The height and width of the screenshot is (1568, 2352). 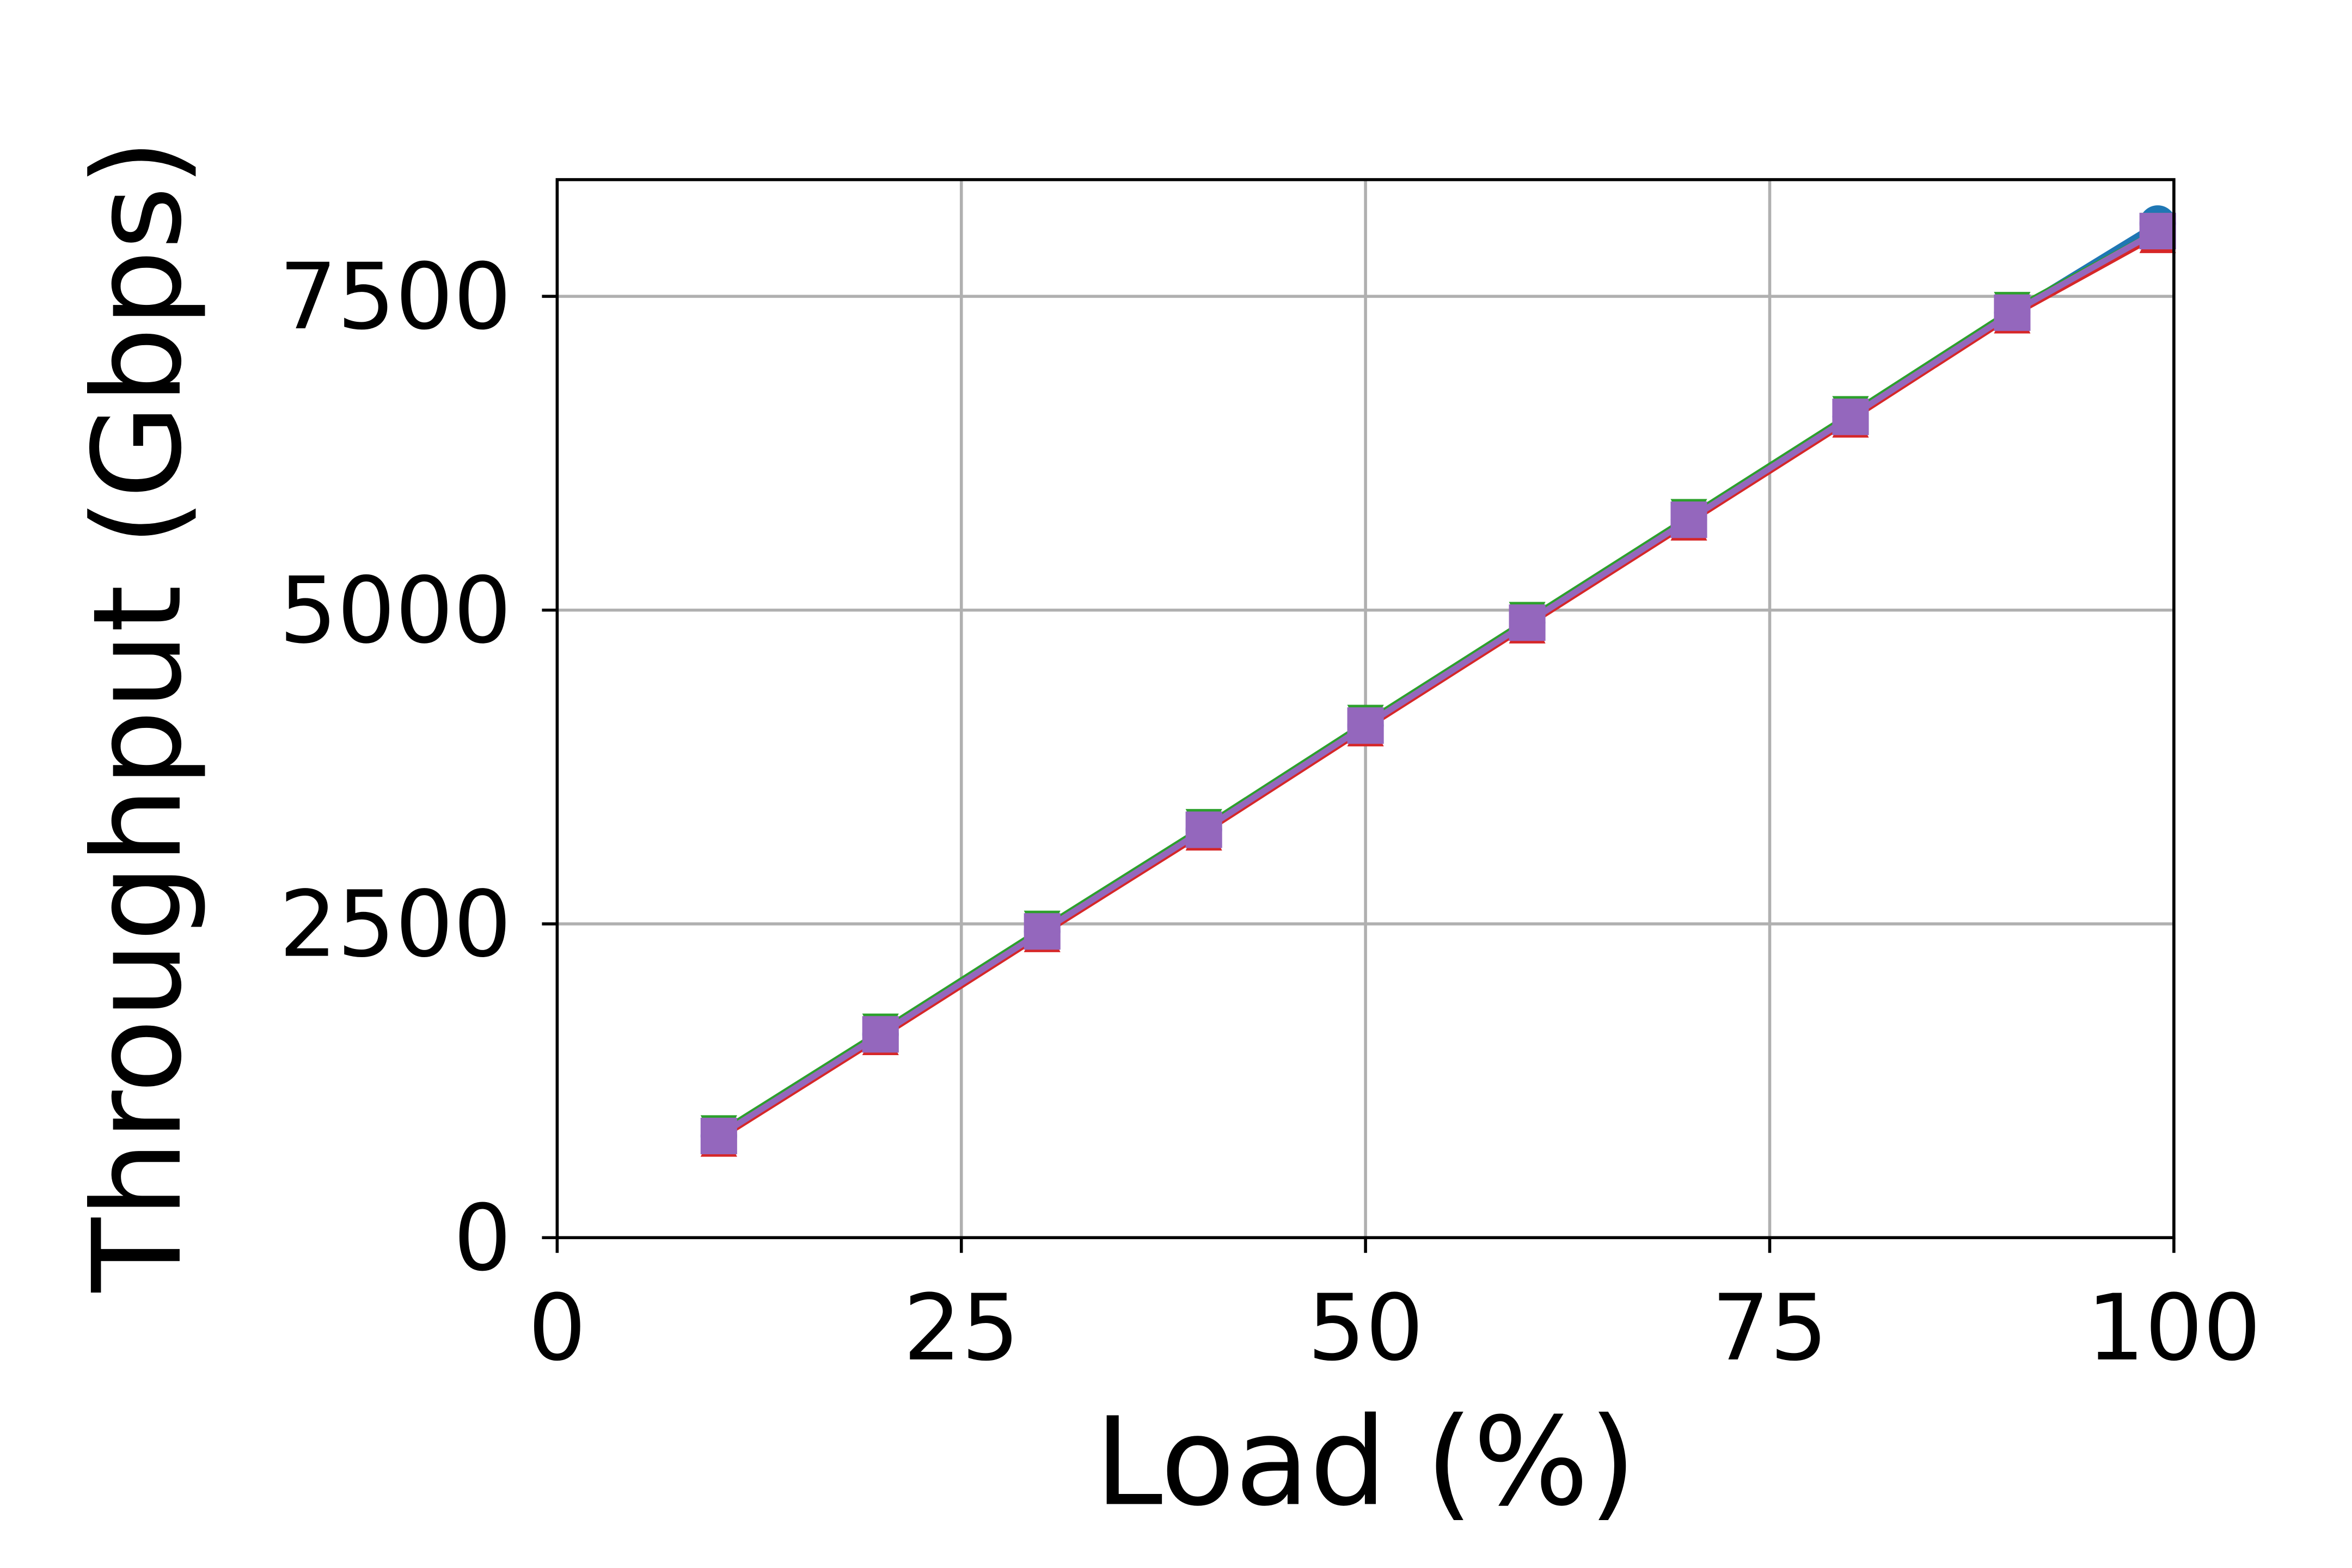 I want to click on y-tick-label: 7500, so click(x=395, y=296).